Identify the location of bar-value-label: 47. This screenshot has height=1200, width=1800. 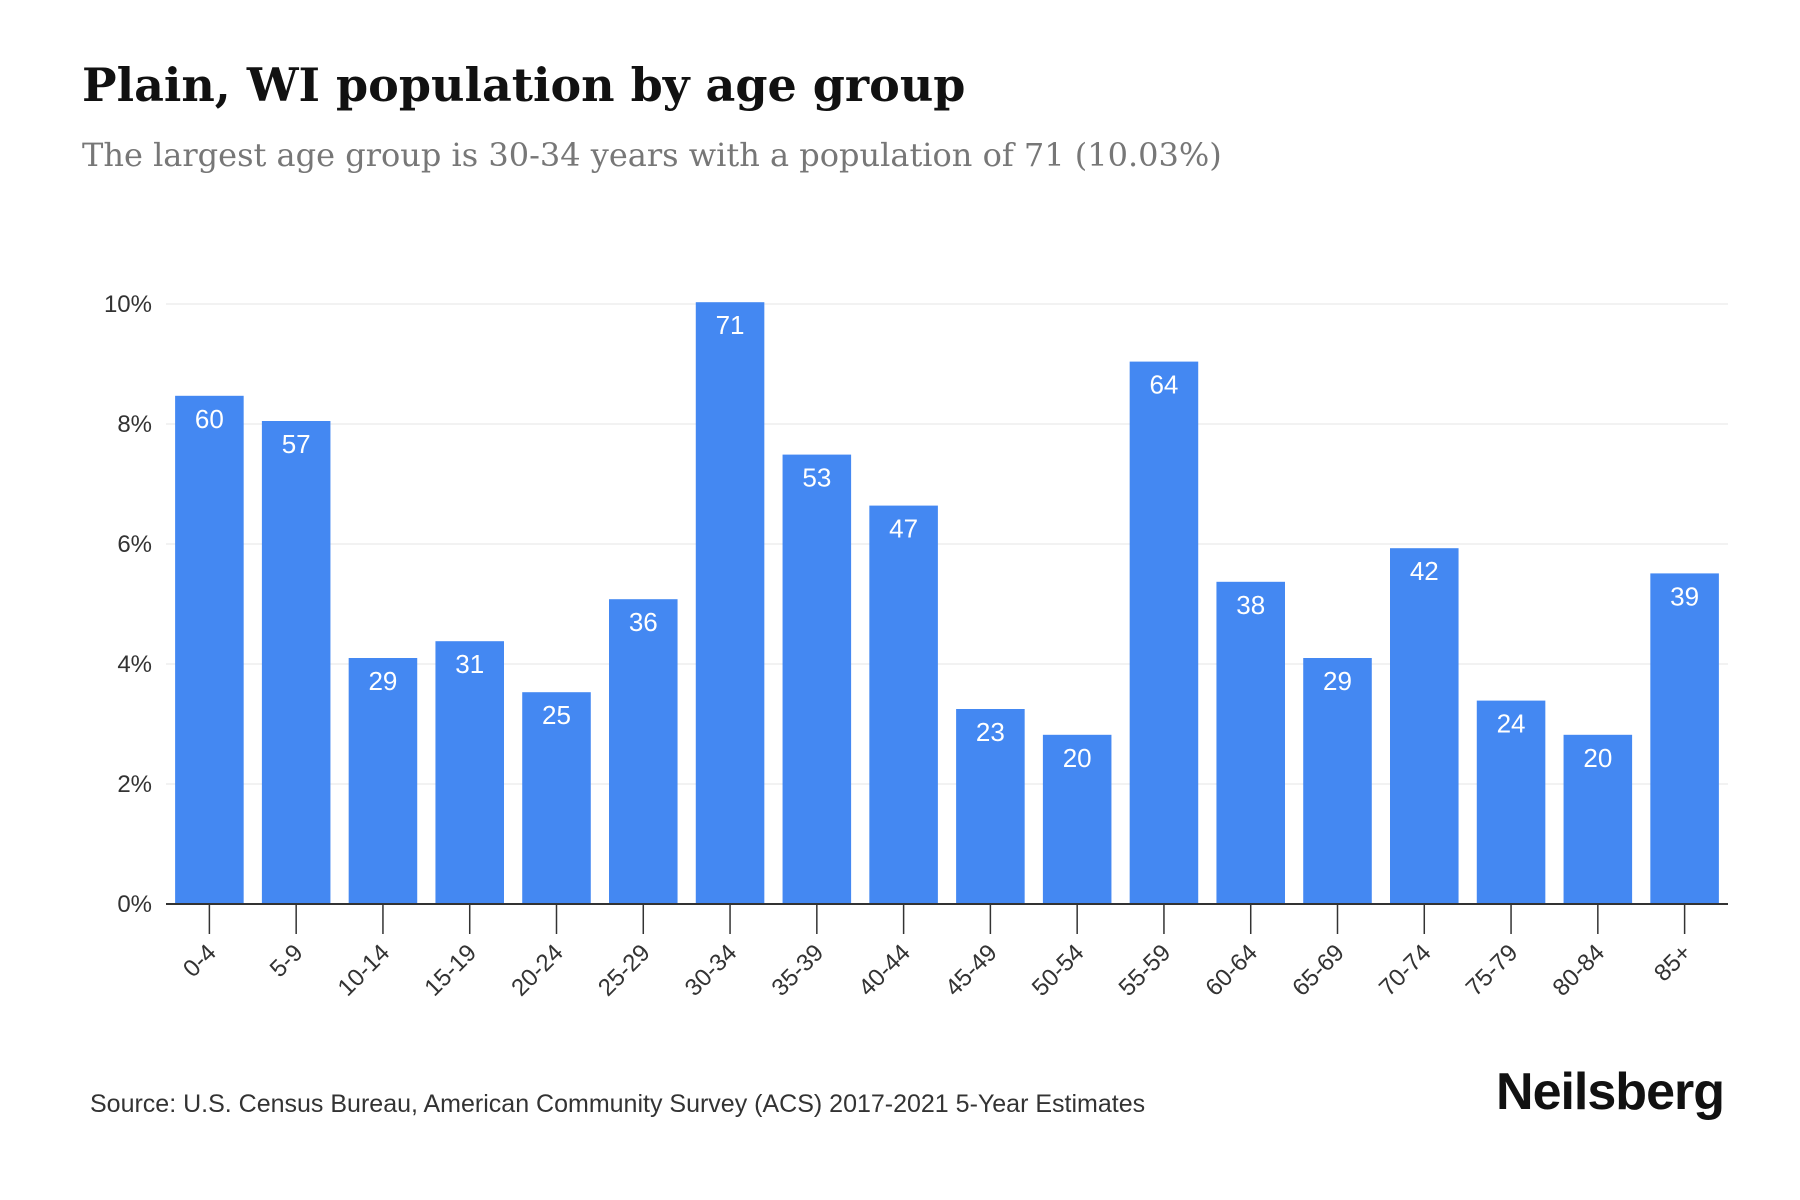
(903, 529).